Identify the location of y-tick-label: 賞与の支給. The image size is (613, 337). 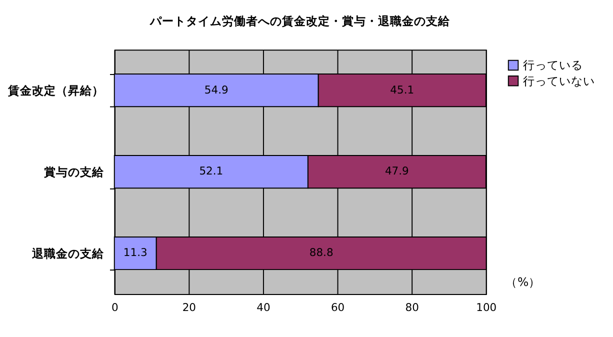
(75, 172).